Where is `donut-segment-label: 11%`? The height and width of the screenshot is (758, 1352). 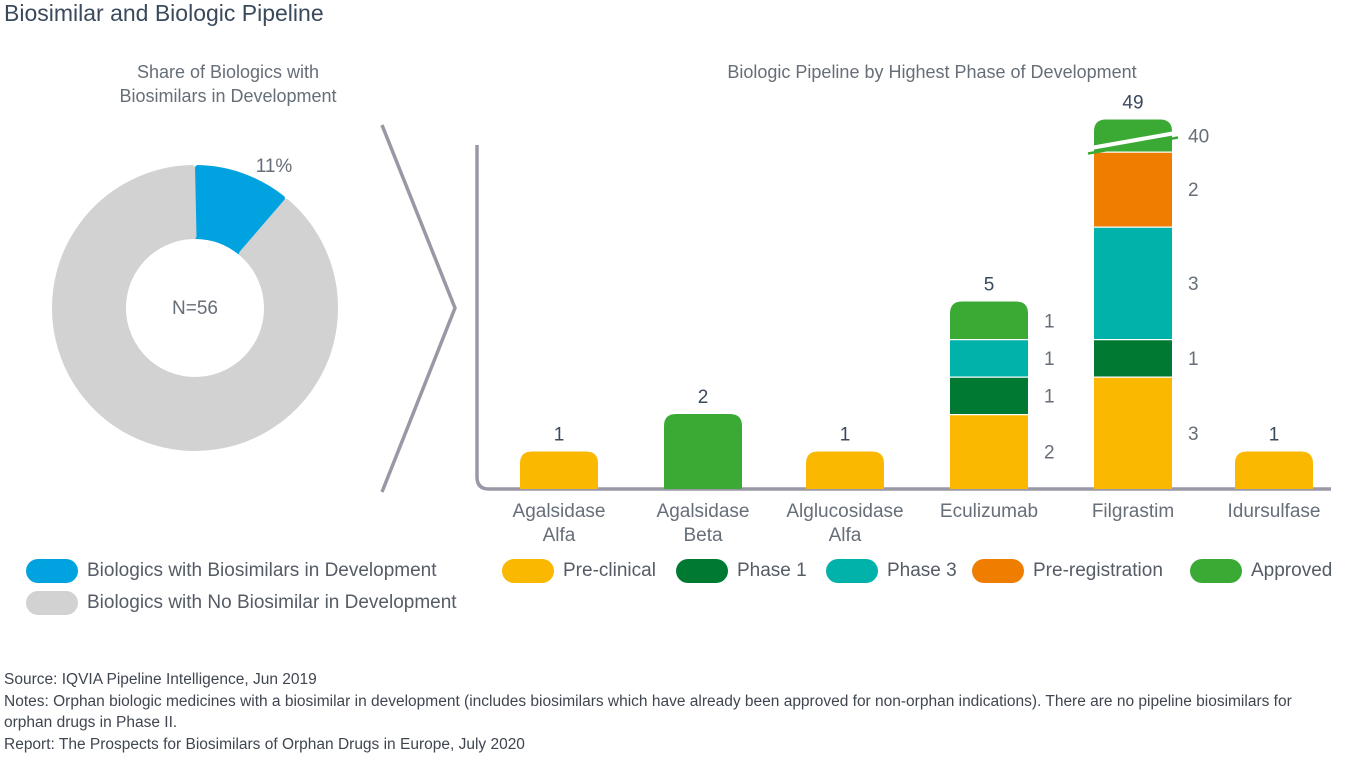
donut-segment-label: 11% is located at coordinates (274, 166).